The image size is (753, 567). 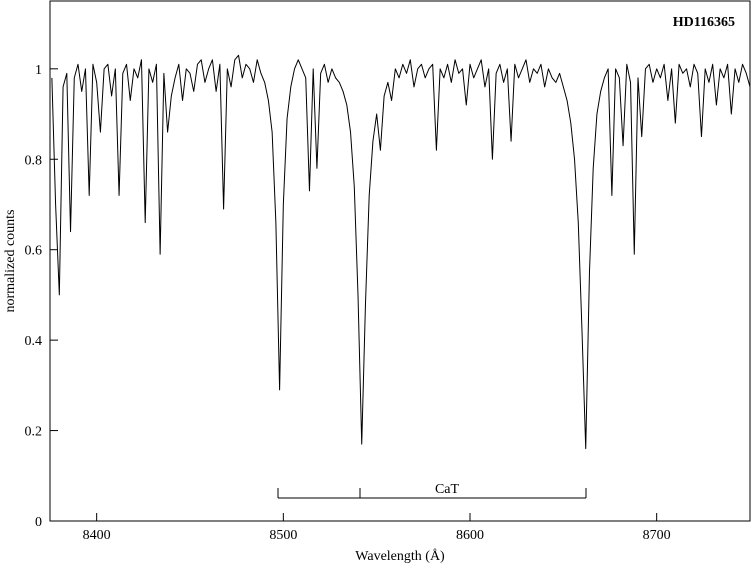 What do you see at coordinates (432, 493) in the screenshot?
I see `cat-bracket` at bounding box center [432, 493].